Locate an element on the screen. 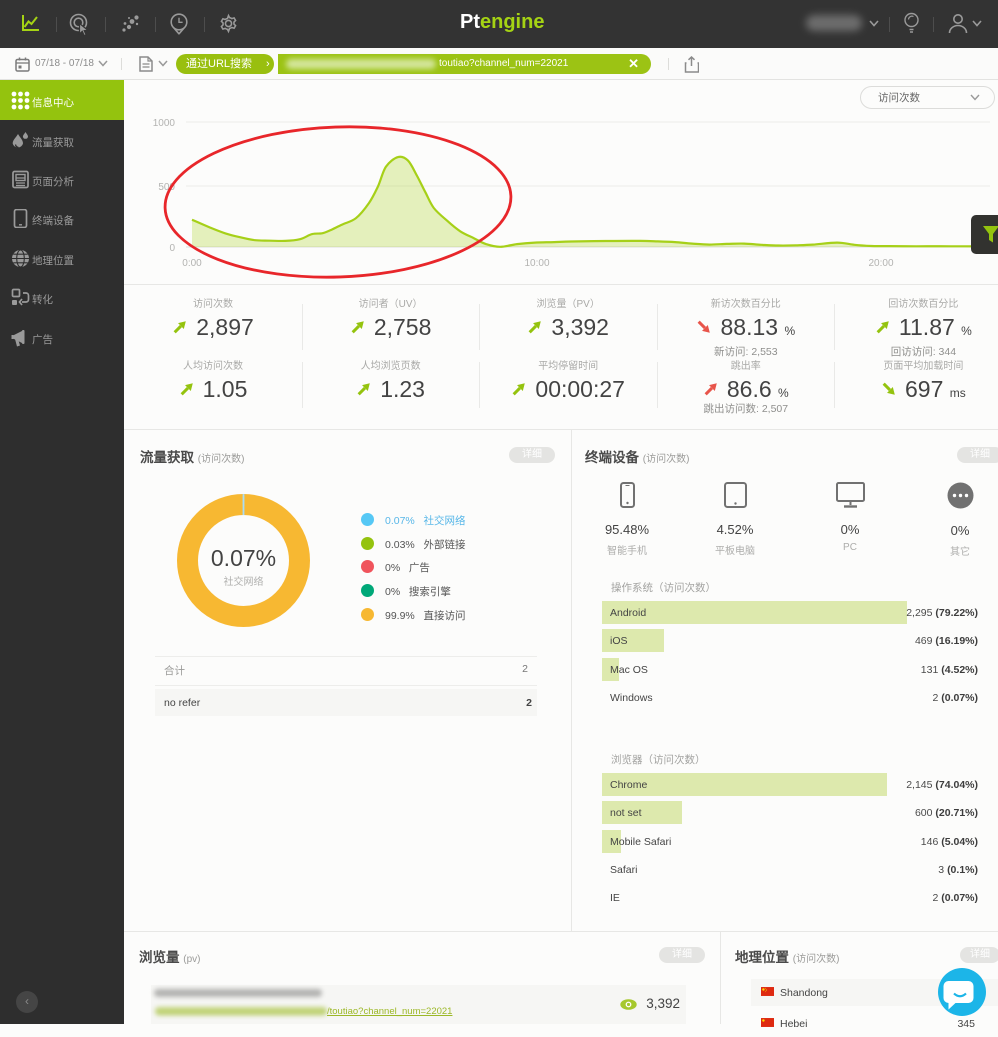 The image size is (998, 1037). svg-text: 1000 is located at coordinates (164, 123).